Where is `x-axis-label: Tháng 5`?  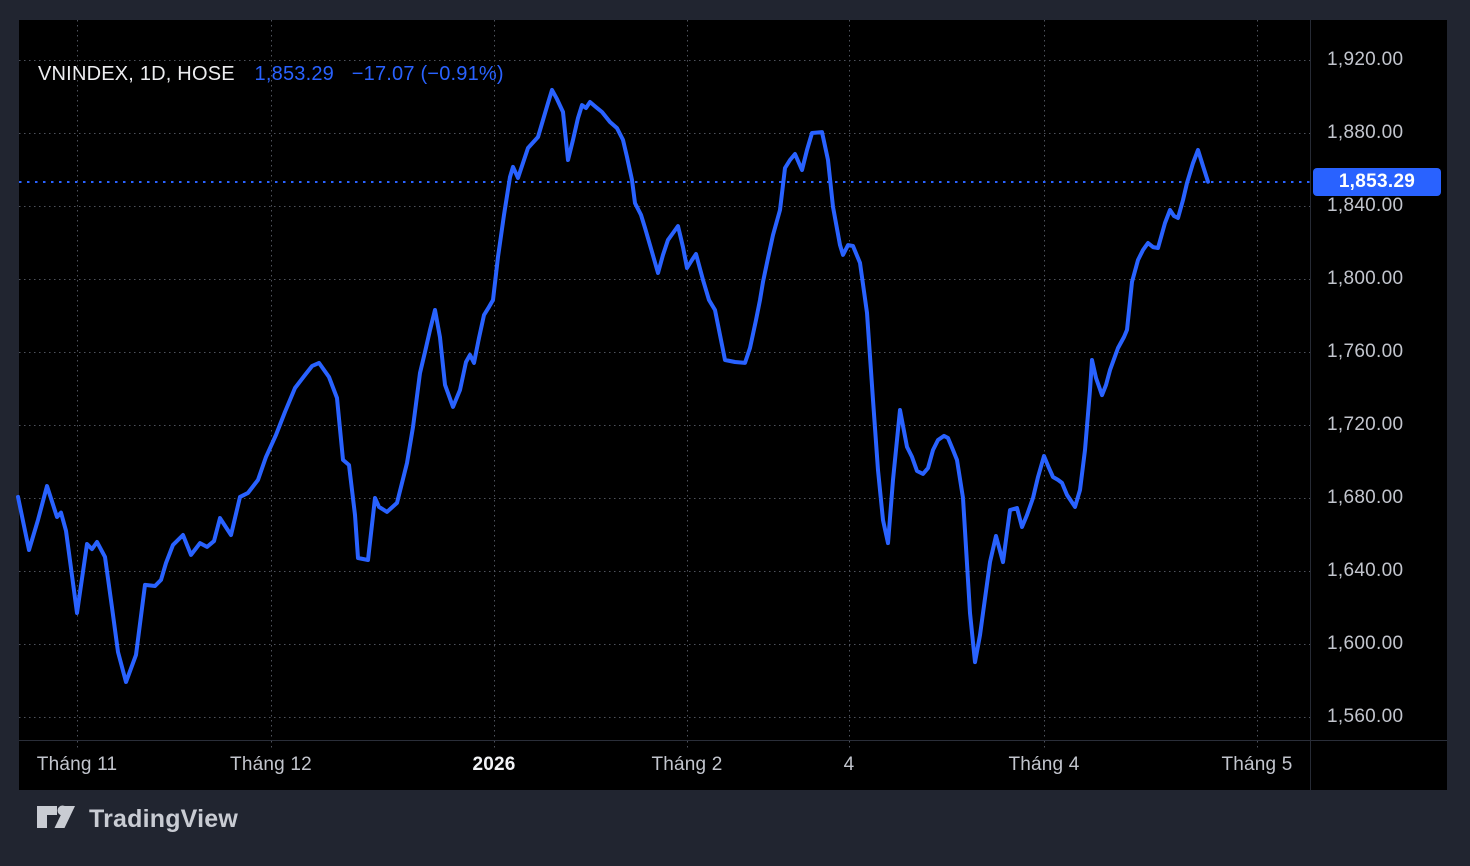
x-axis-label: Tháng 5 is located at coordinates (1257, 764).